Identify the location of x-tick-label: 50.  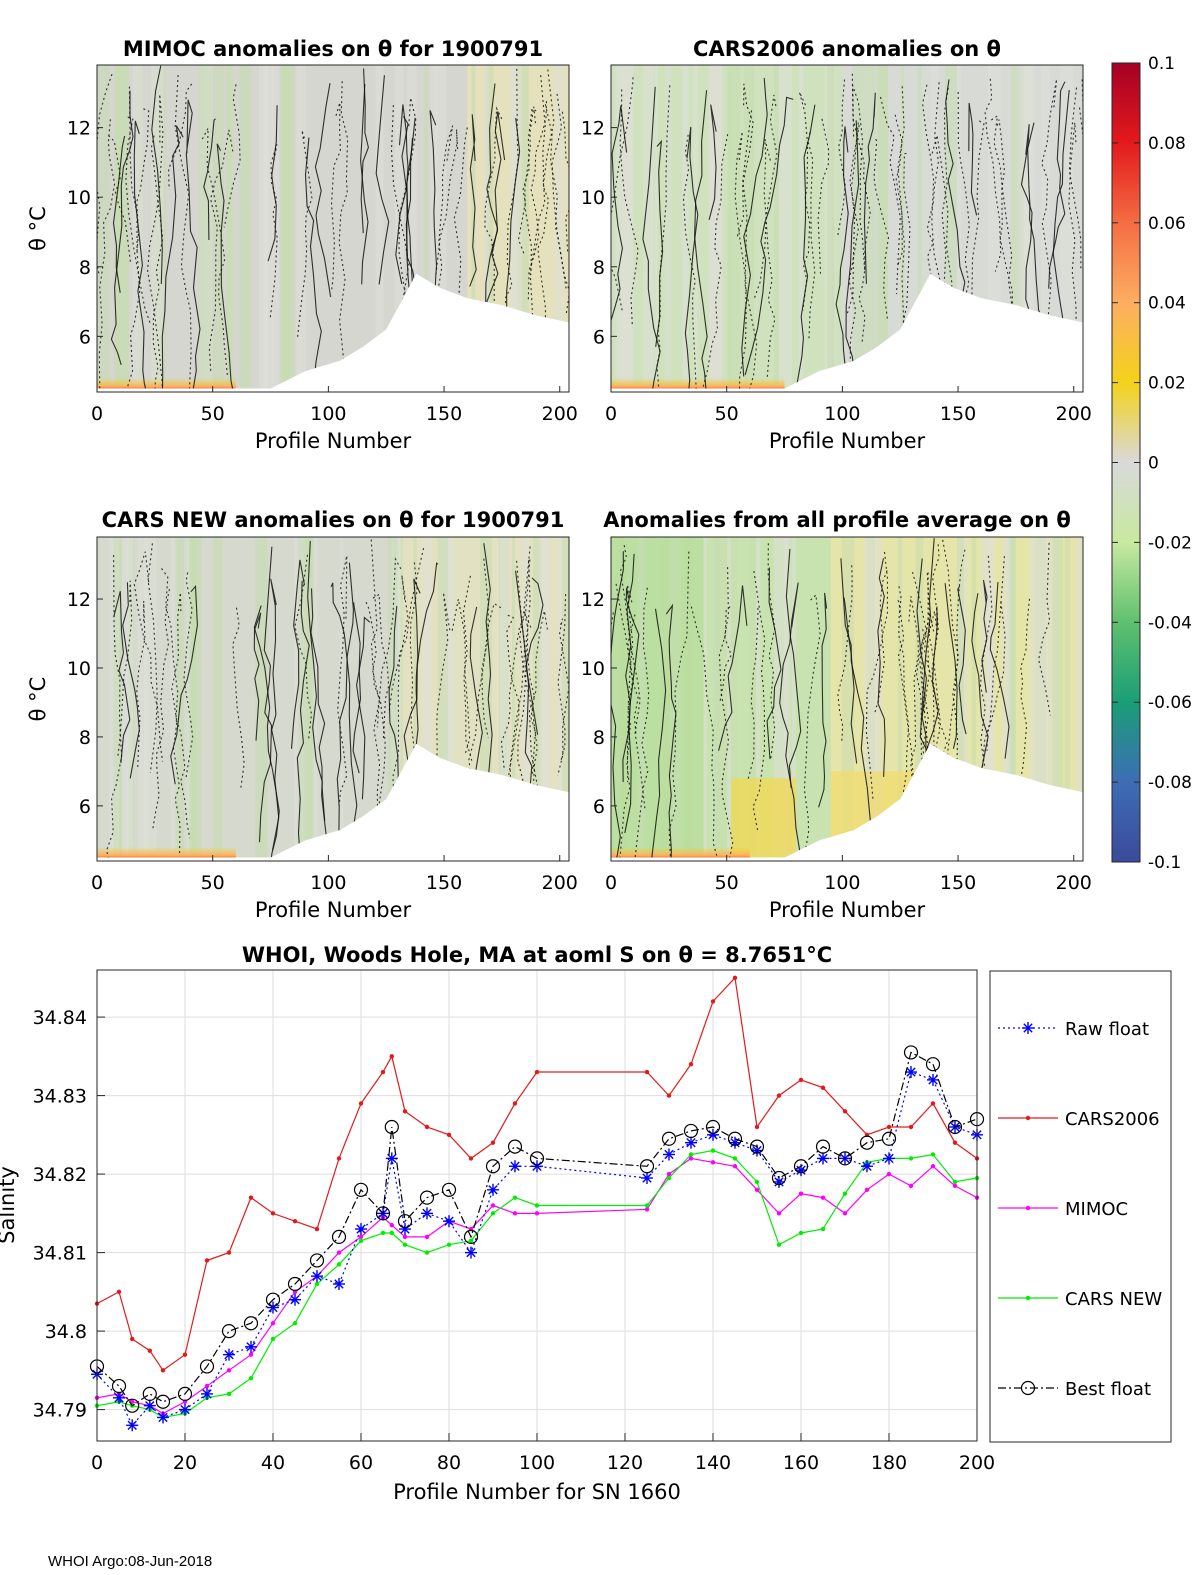
(727, 414).